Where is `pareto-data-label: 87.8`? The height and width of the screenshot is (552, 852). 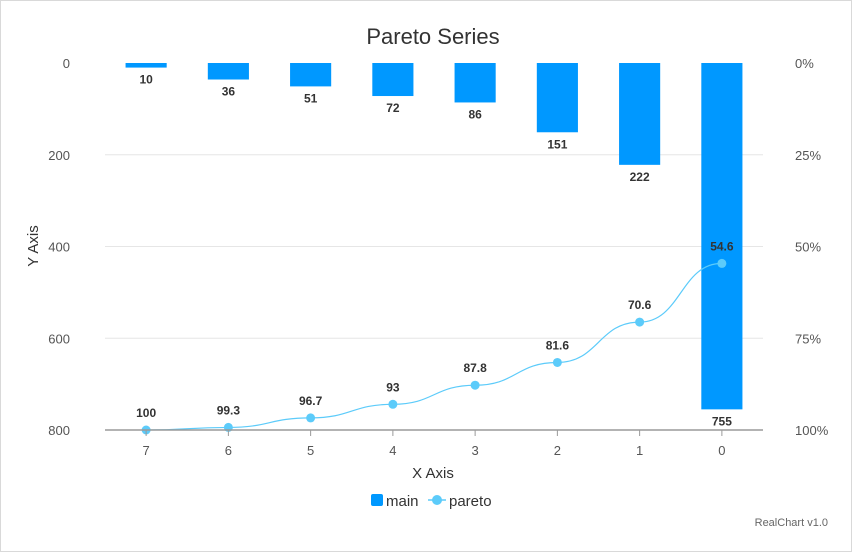 pareto-data-label: 87.8 is located at coordinates (475, 368).